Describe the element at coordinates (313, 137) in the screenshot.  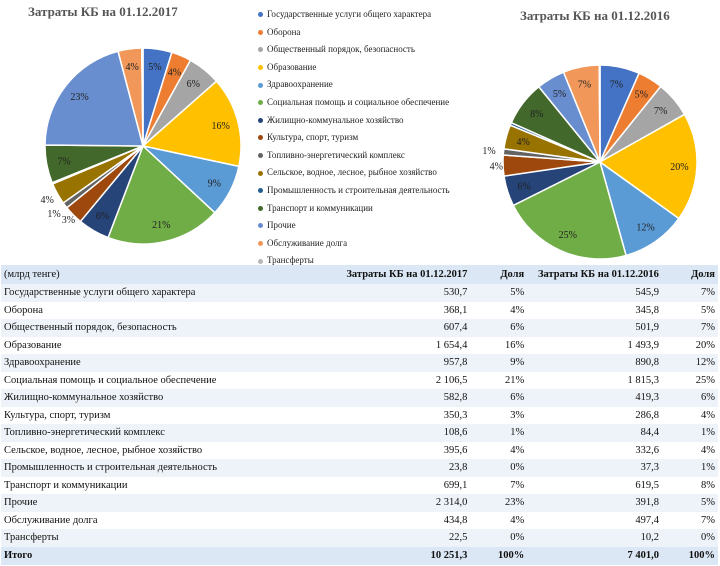
I see `legend-label: Культура, спорт, туризм` at that location.